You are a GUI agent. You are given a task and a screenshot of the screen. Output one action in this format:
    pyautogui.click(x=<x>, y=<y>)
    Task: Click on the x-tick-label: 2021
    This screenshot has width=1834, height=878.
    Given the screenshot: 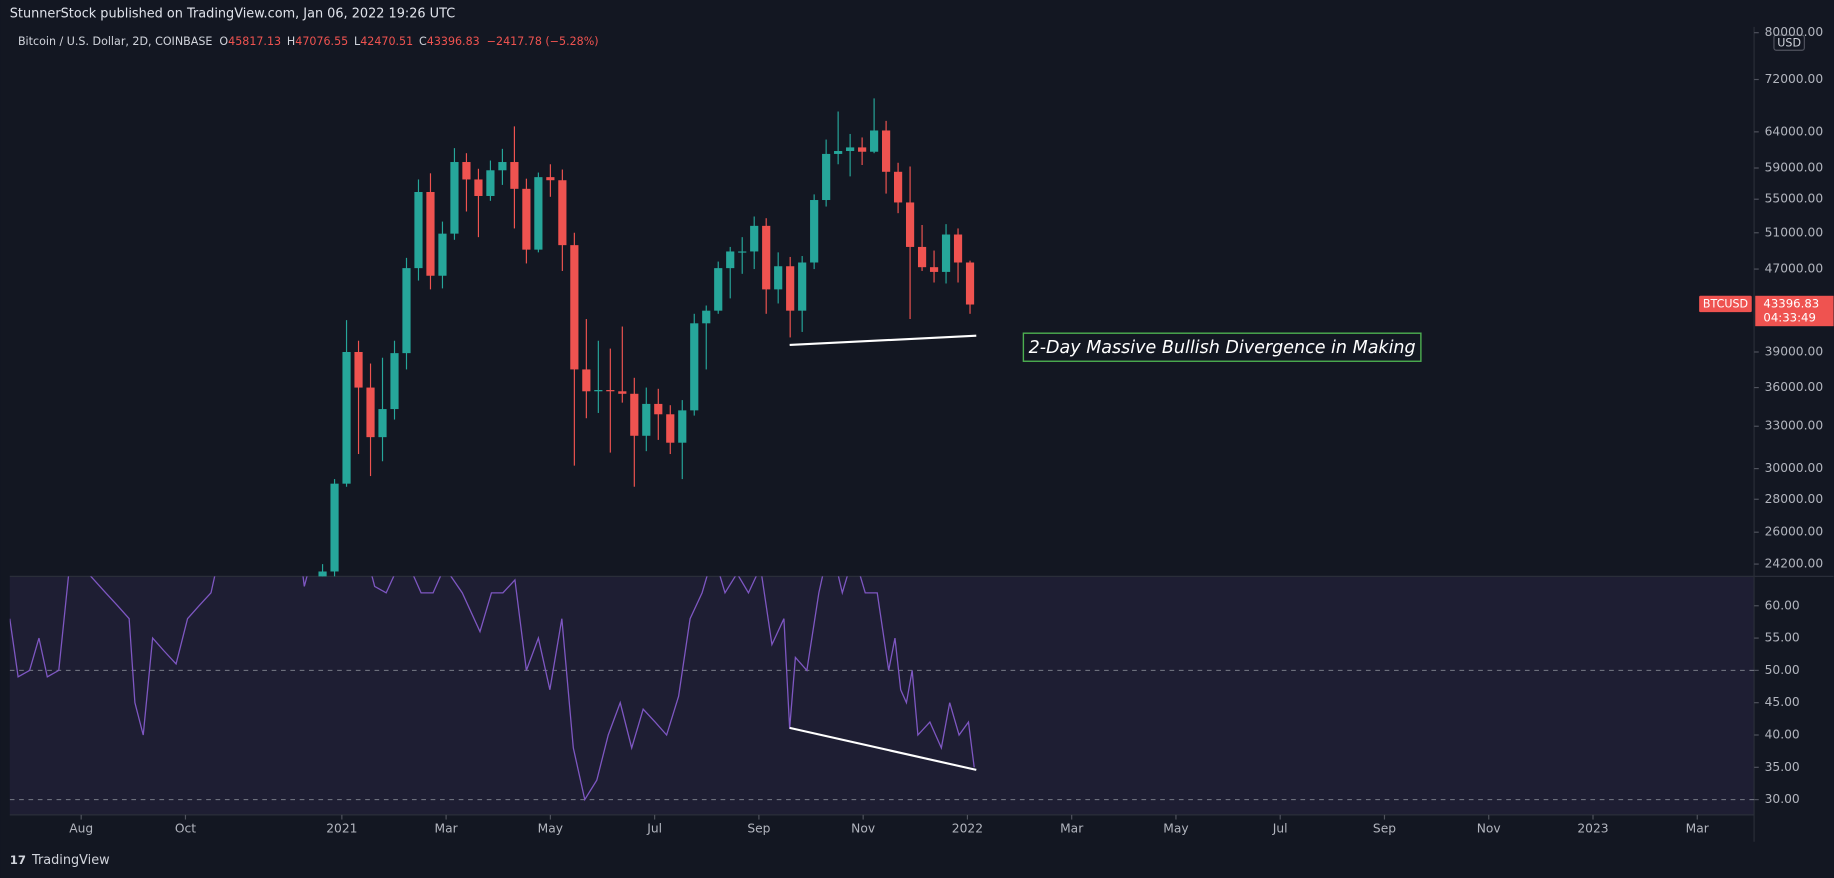 What is the action you would take?
    pyautogui.click(x=341, y=828)
    